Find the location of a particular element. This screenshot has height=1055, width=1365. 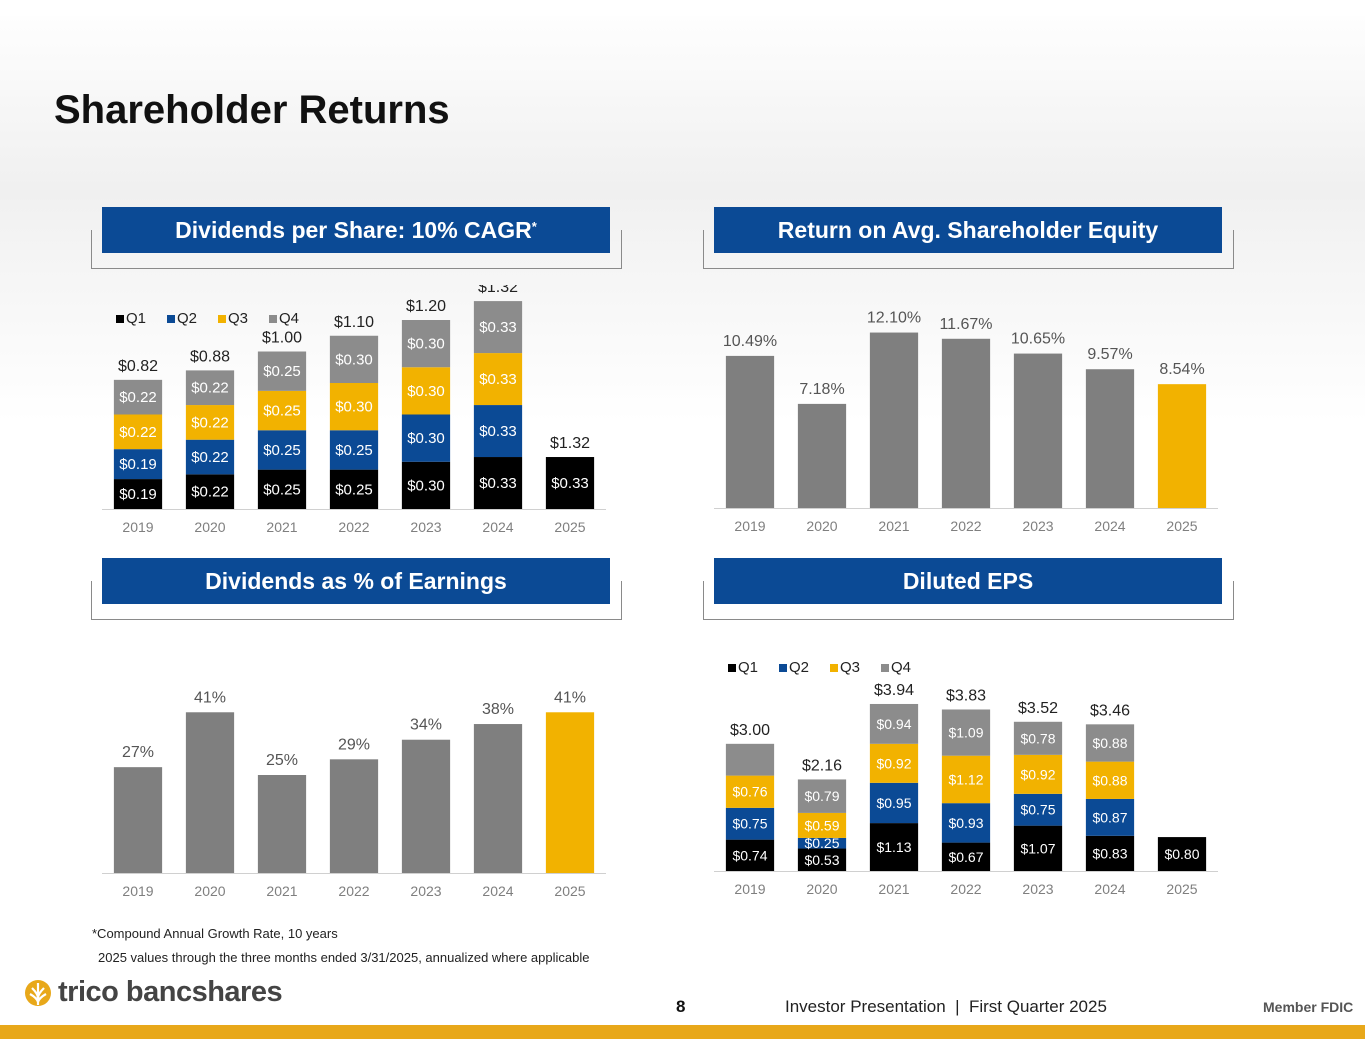

company-name: trico bancshares is located at coordinates (170, 992).